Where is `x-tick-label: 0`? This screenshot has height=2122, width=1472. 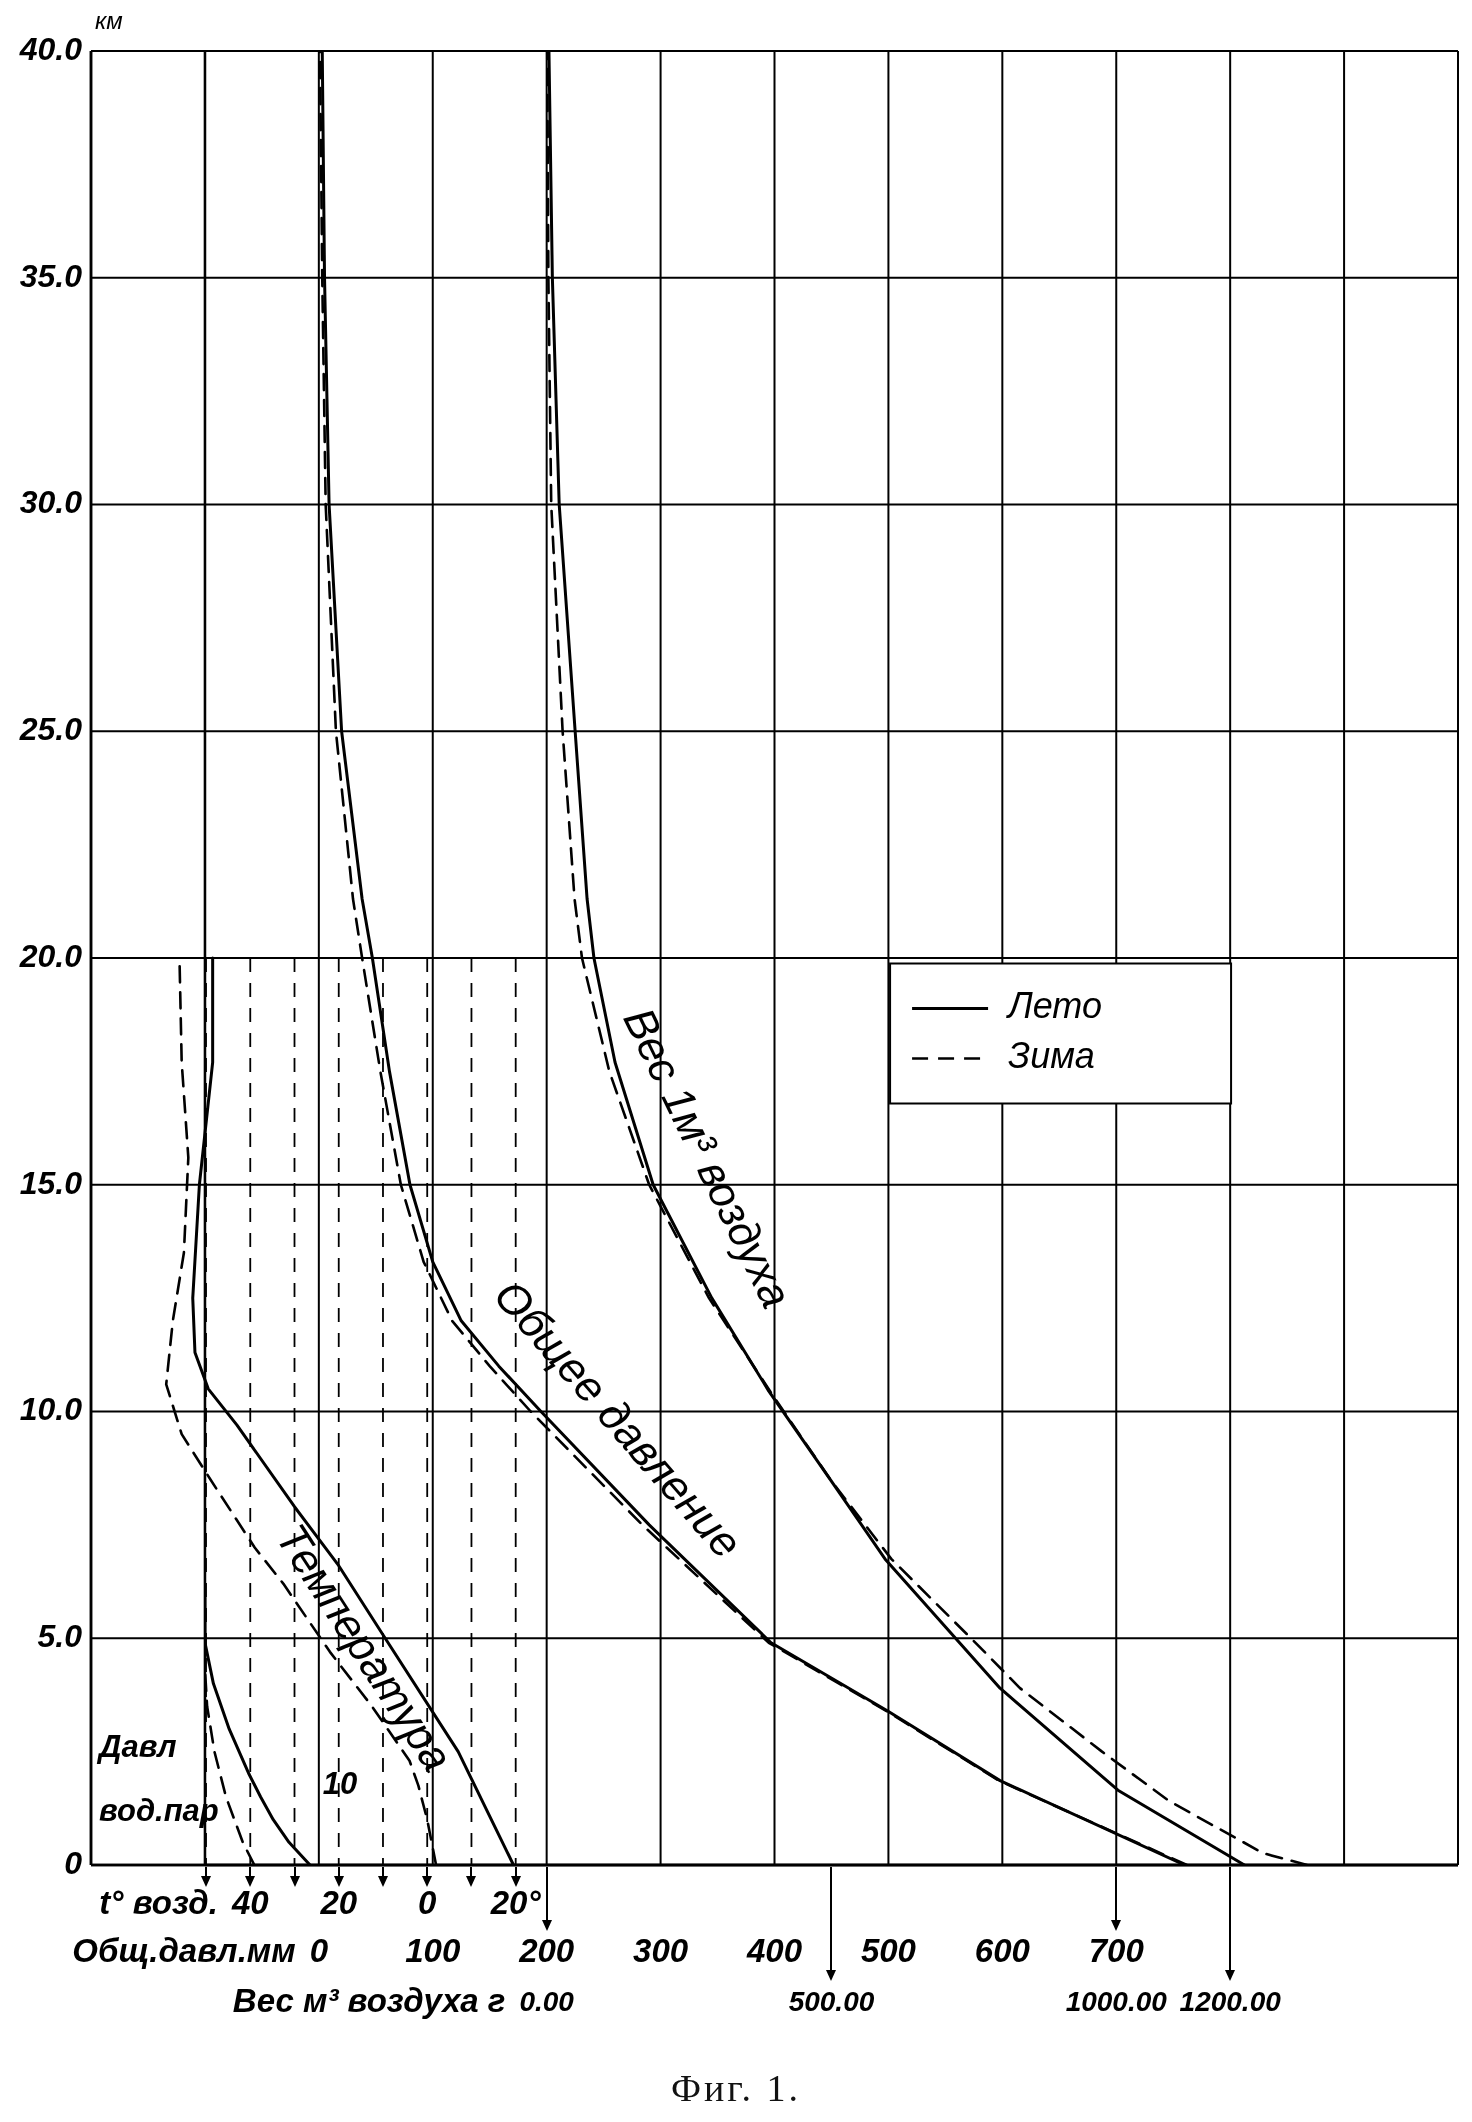
x-tick-label: 0 is located at coordinates (319, 1951).